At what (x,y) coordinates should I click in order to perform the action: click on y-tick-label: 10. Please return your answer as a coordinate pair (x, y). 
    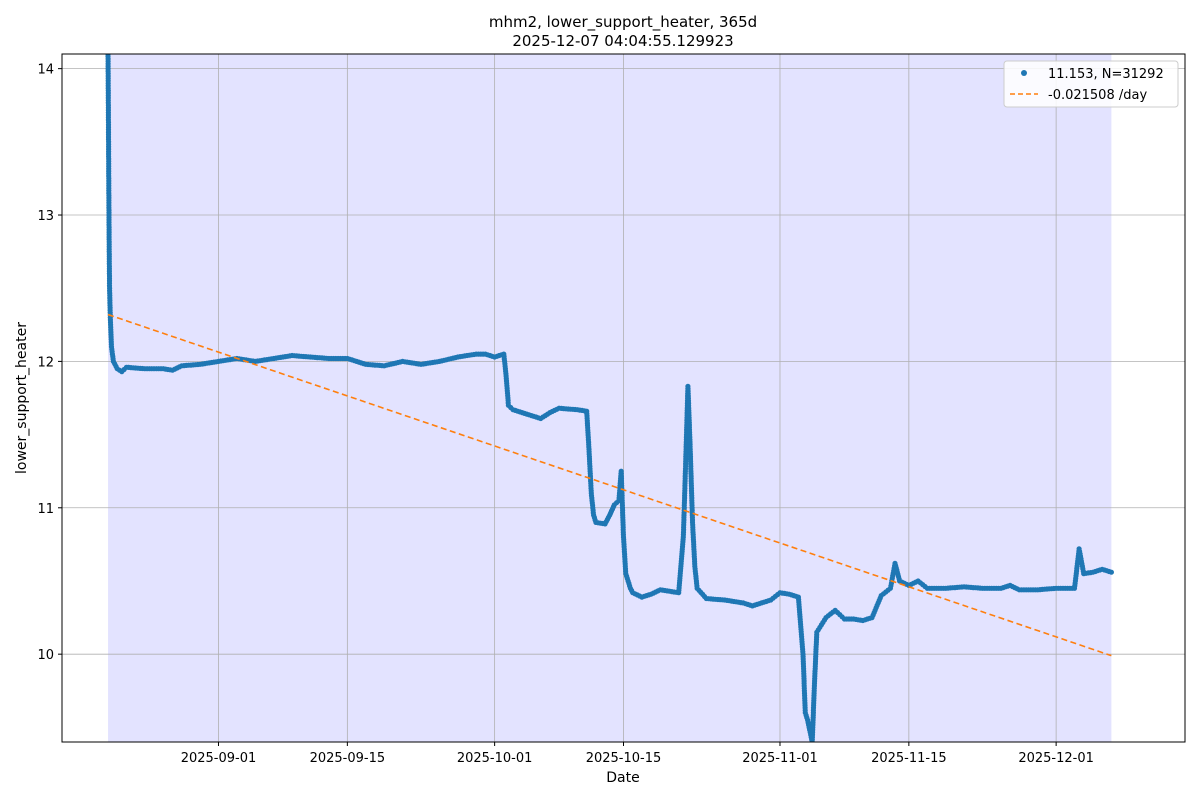
    Looking at the image, I should click on (45, 655).